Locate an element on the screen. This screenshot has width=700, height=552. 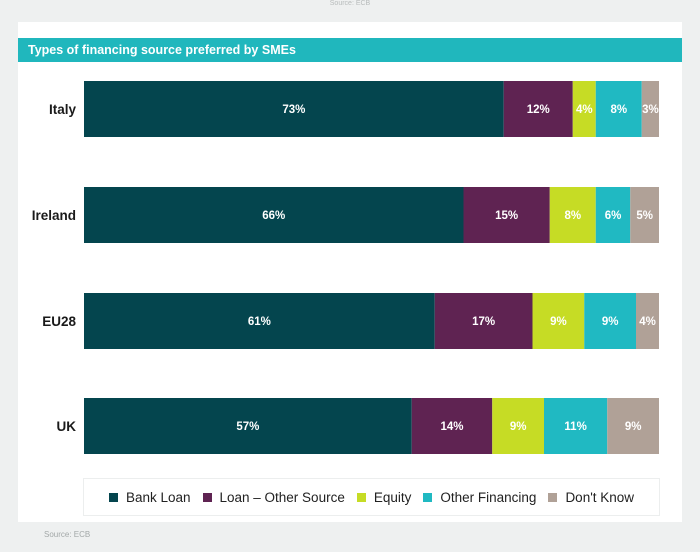
category-label-uk: UK is located at coordinates (67, 426).